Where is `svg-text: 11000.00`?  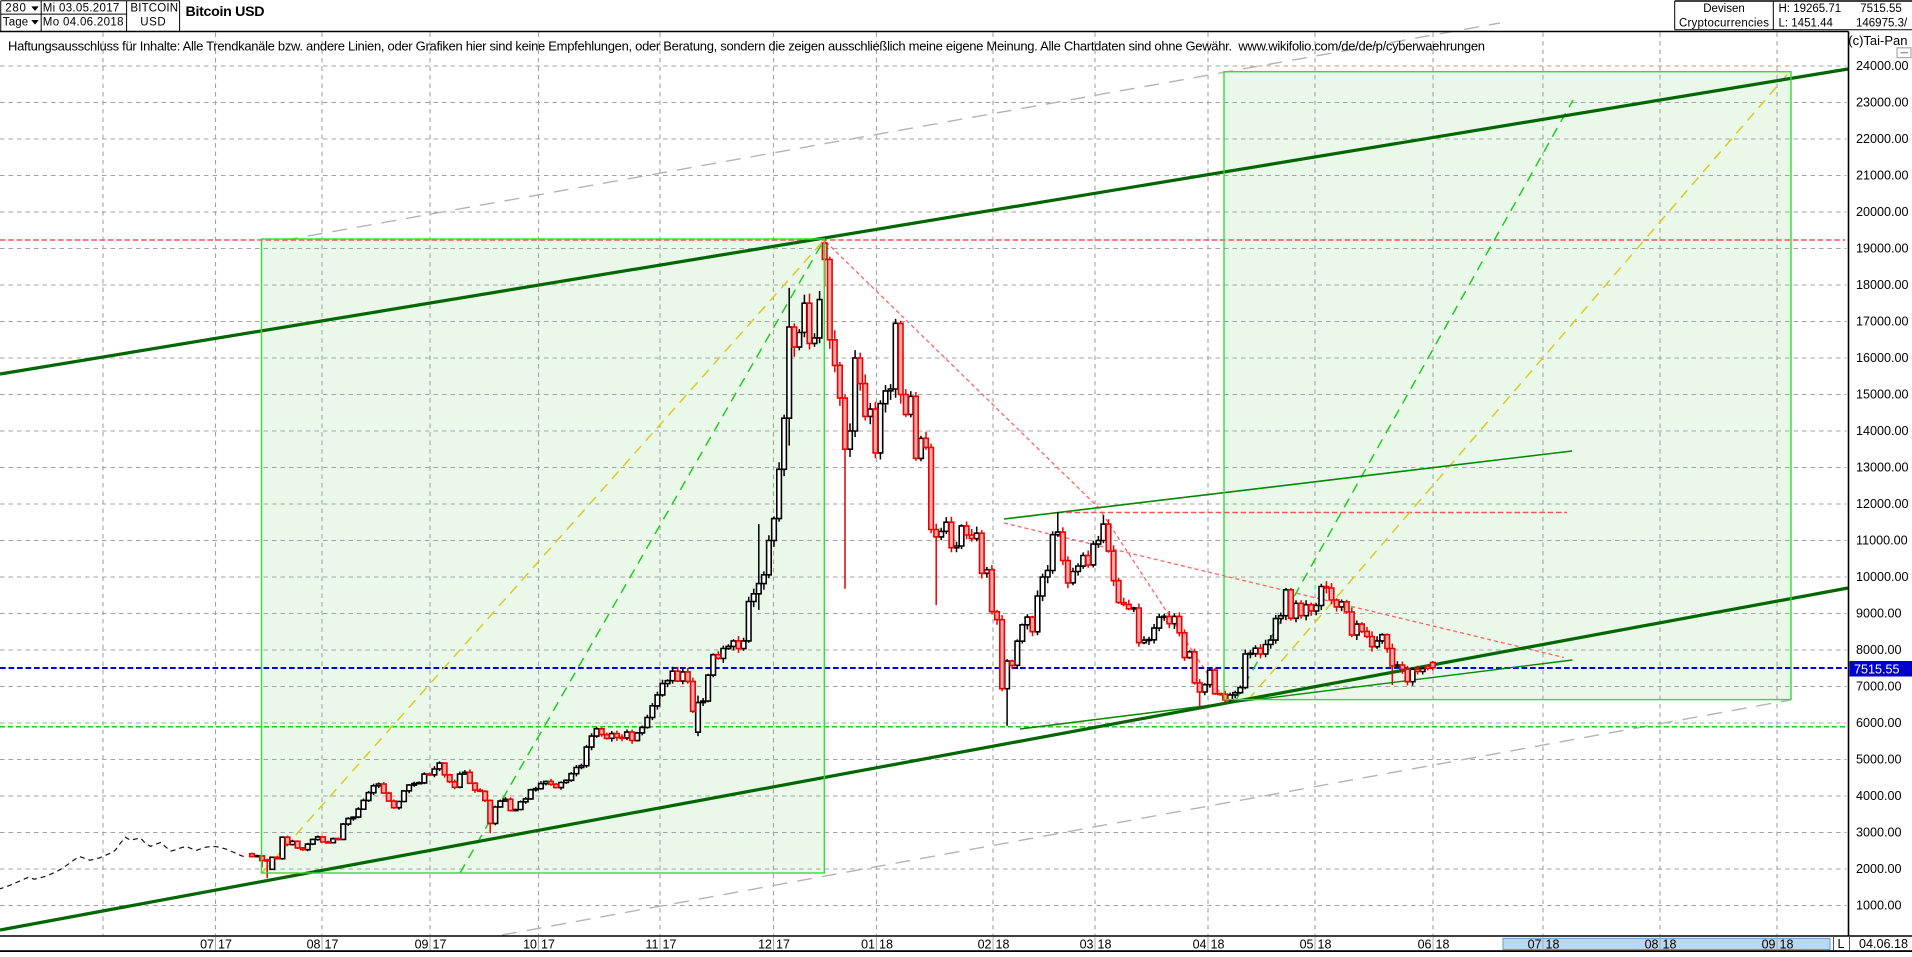
svg-text: 11000.00 is located at coordinates (1882, 541).